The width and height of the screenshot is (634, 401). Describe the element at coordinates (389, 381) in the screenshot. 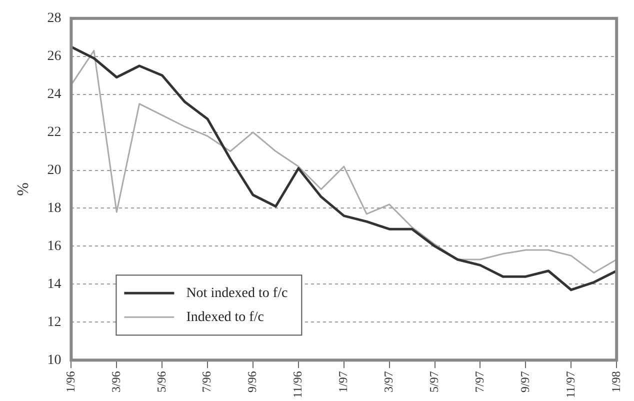

I see `x-tick-label: 3/97` at that location.